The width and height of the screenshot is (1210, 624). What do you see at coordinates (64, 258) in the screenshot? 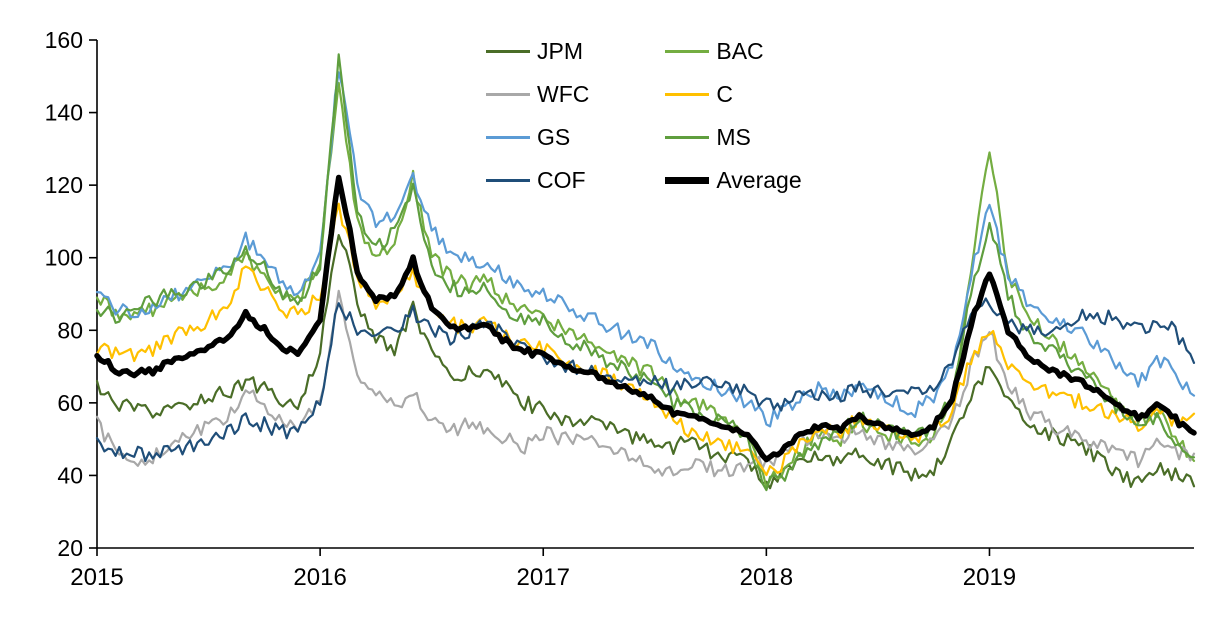
I see `y-axis-tick-label: 100` at bounding box center [64, 258].